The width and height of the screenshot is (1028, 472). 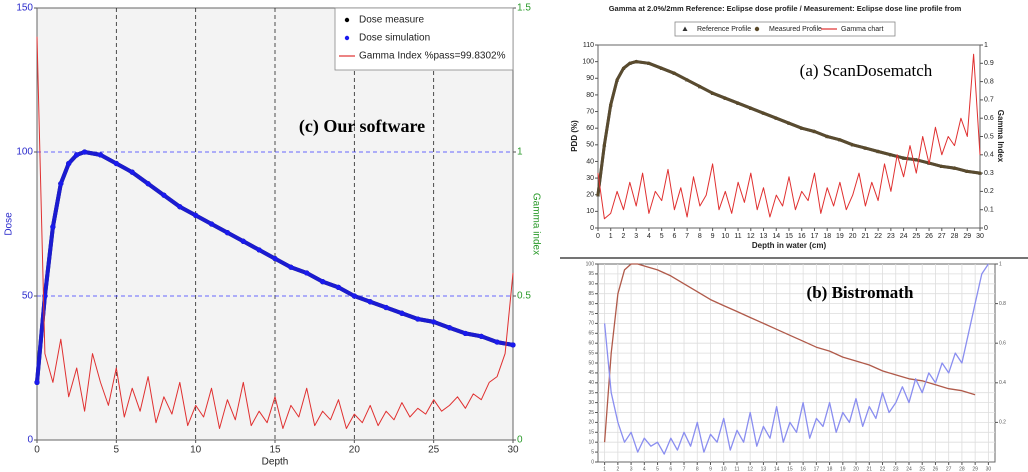 I want to click on x-tick-label: 7, so click(x=687, y=236).